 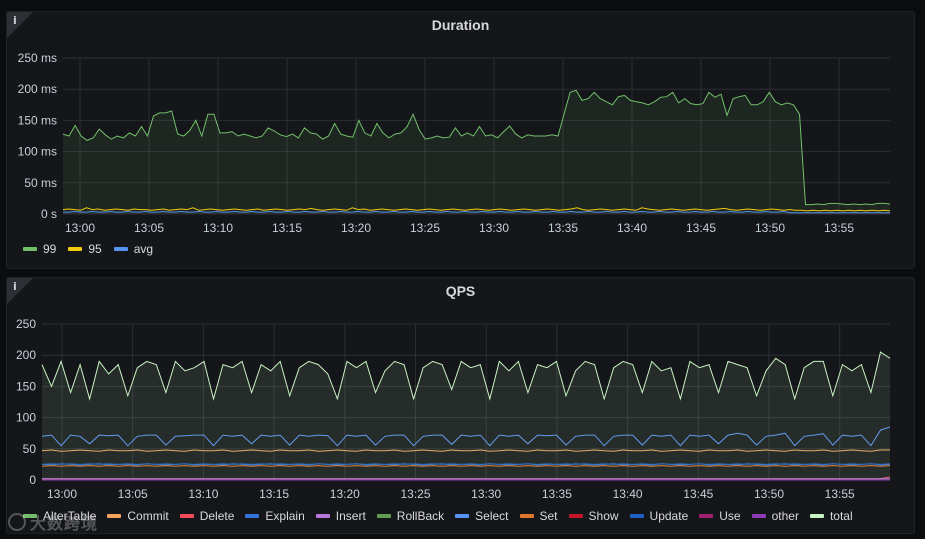 What do you see at coordinates (148, 516) in the screenshot?
I see `legend-label: Commit` at bounding box center [148, 516].